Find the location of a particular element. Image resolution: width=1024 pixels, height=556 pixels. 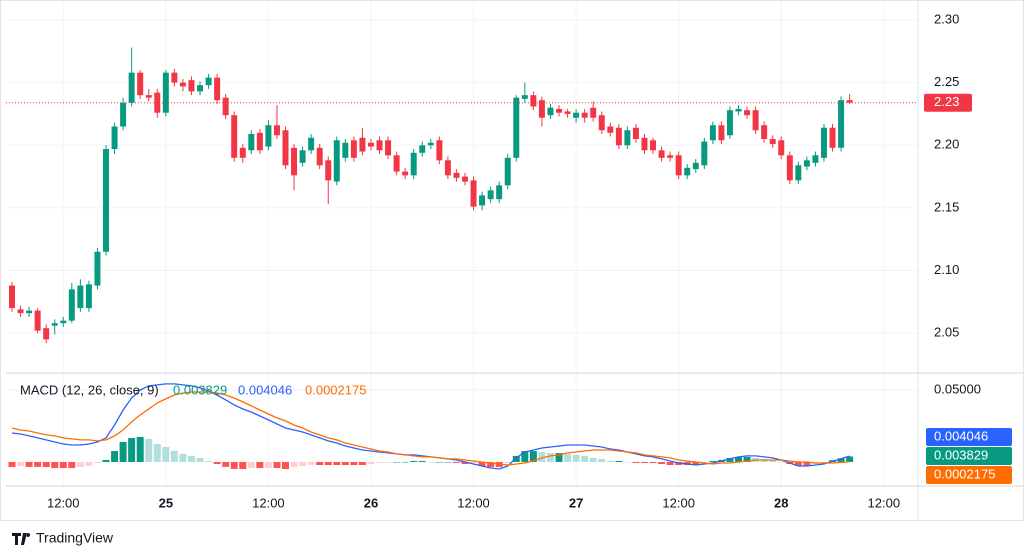

y-tick-label: 2.25 is located at coordinates (946, 81).